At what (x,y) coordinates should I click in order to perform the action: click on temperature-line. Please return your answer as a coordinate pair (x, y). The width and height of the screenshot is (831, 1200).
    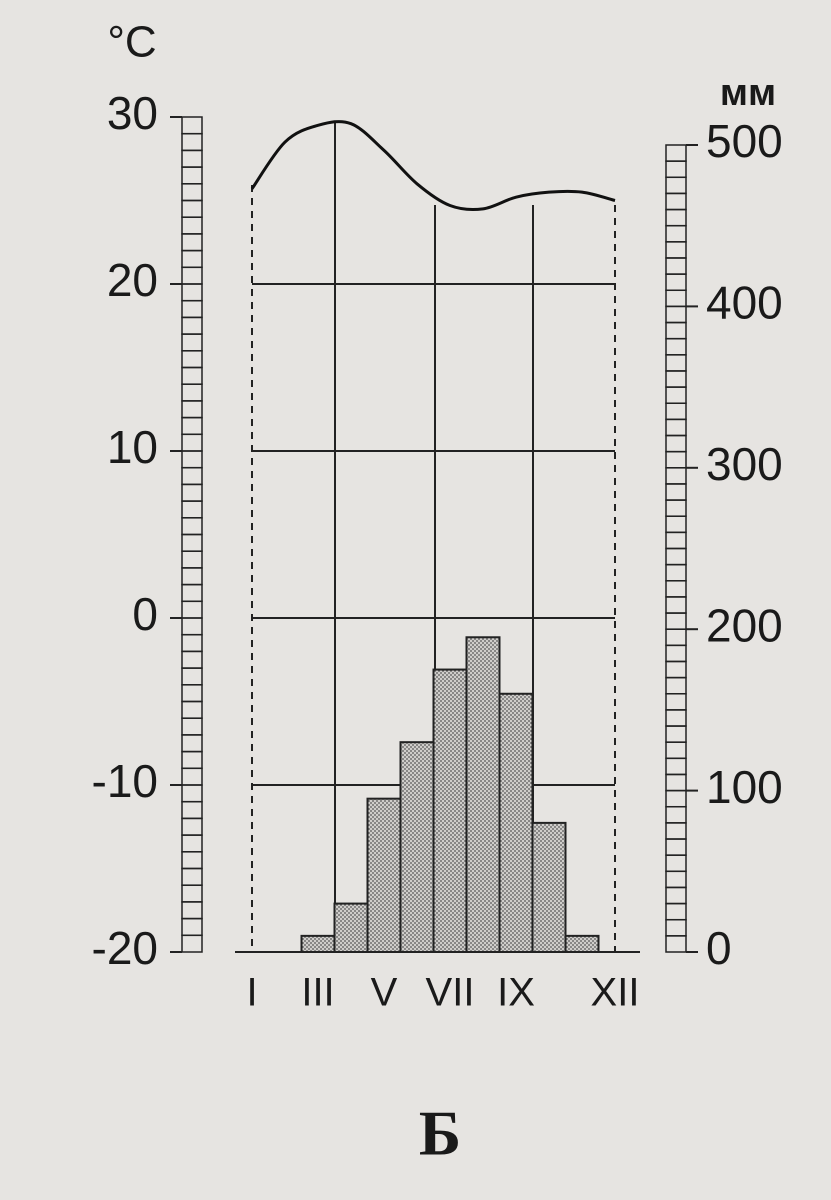
    Looking at the image, I should click on (433, 166).